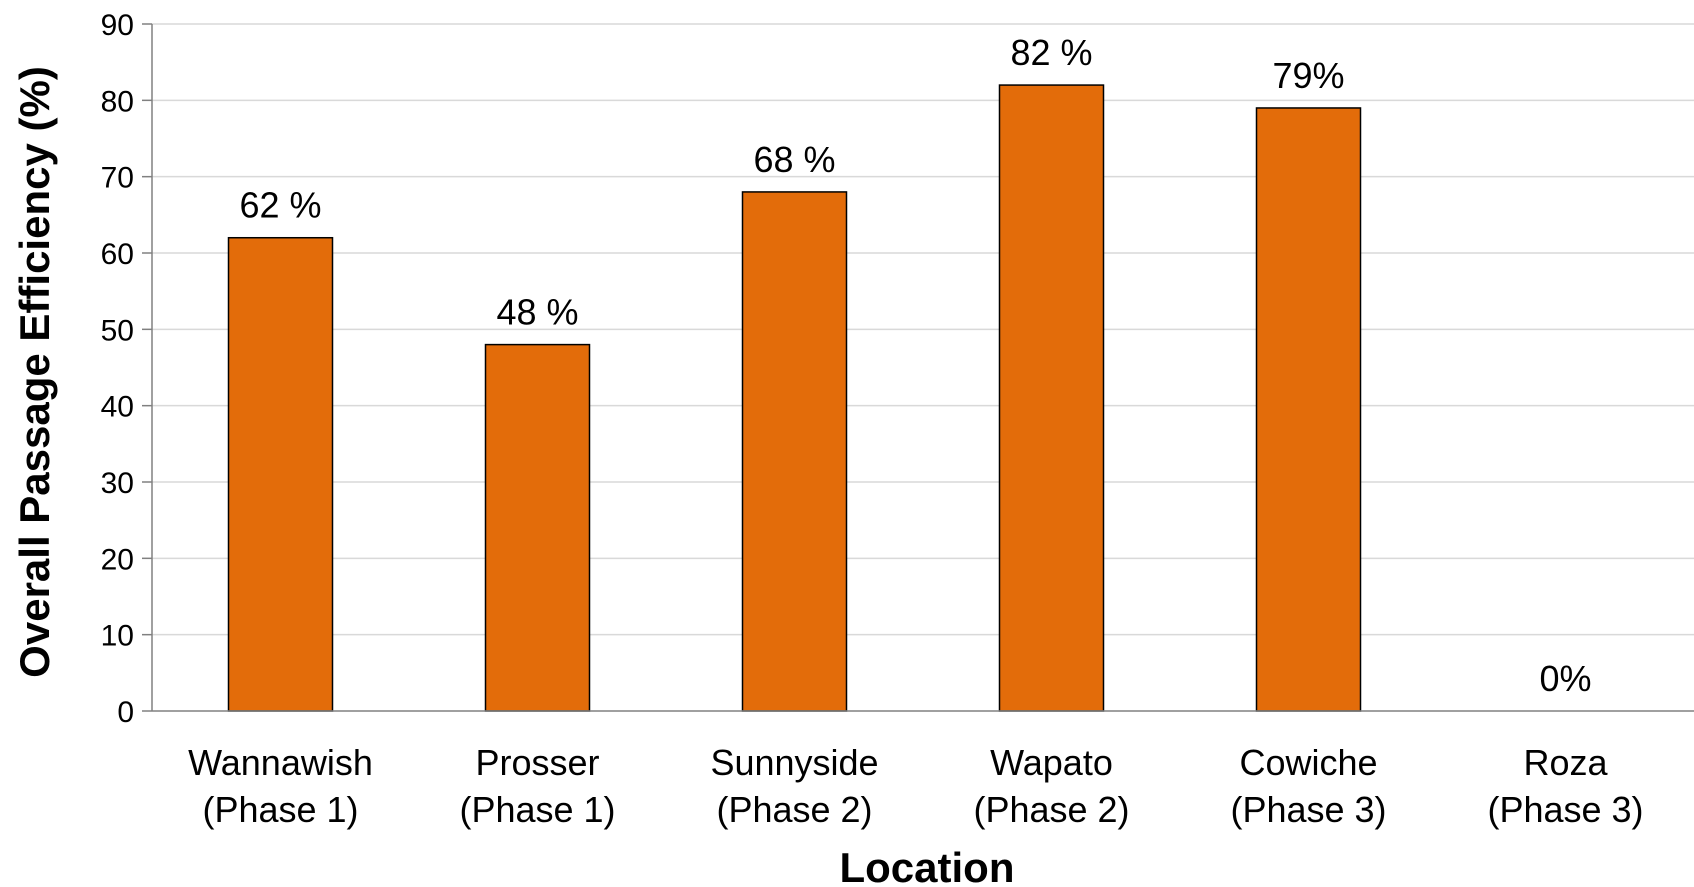 This screenshot has height=887, width=1694. What do you see at coordinates (1051, 762) in the screenshot?
I see `x-category-label: Wapato` at bounding box center [1051, 762].